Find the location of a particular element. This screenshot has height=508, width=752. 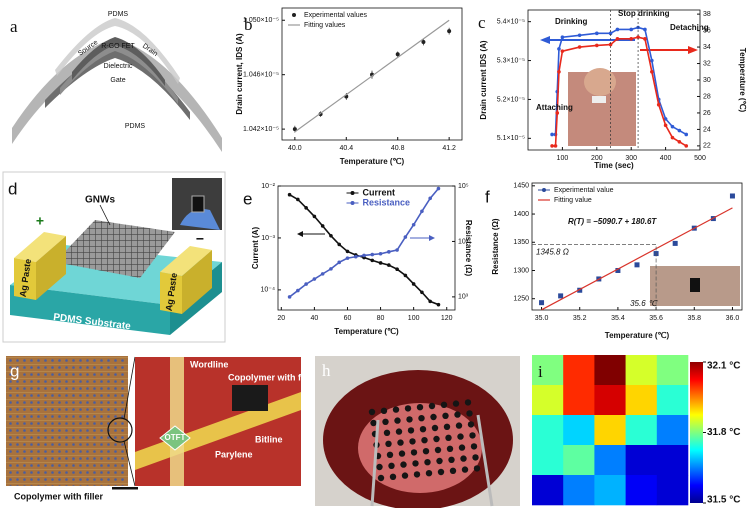

y2-tick-label: 28 is located at coordinates (707, 96).